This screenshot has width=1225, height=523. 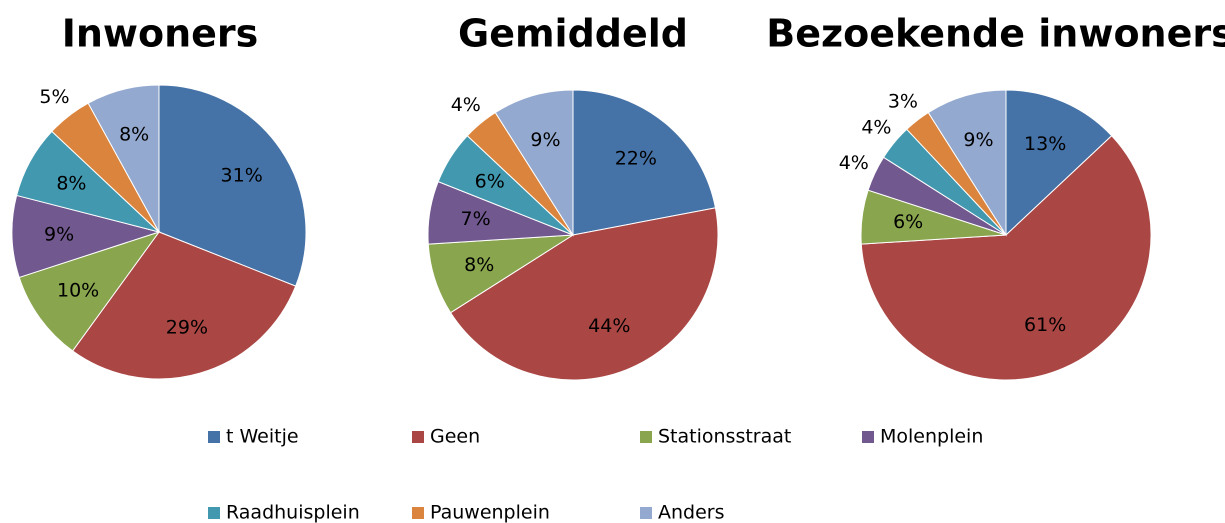 I want to click on legend-label: Stationsstraat, so click(x=724, y=437).